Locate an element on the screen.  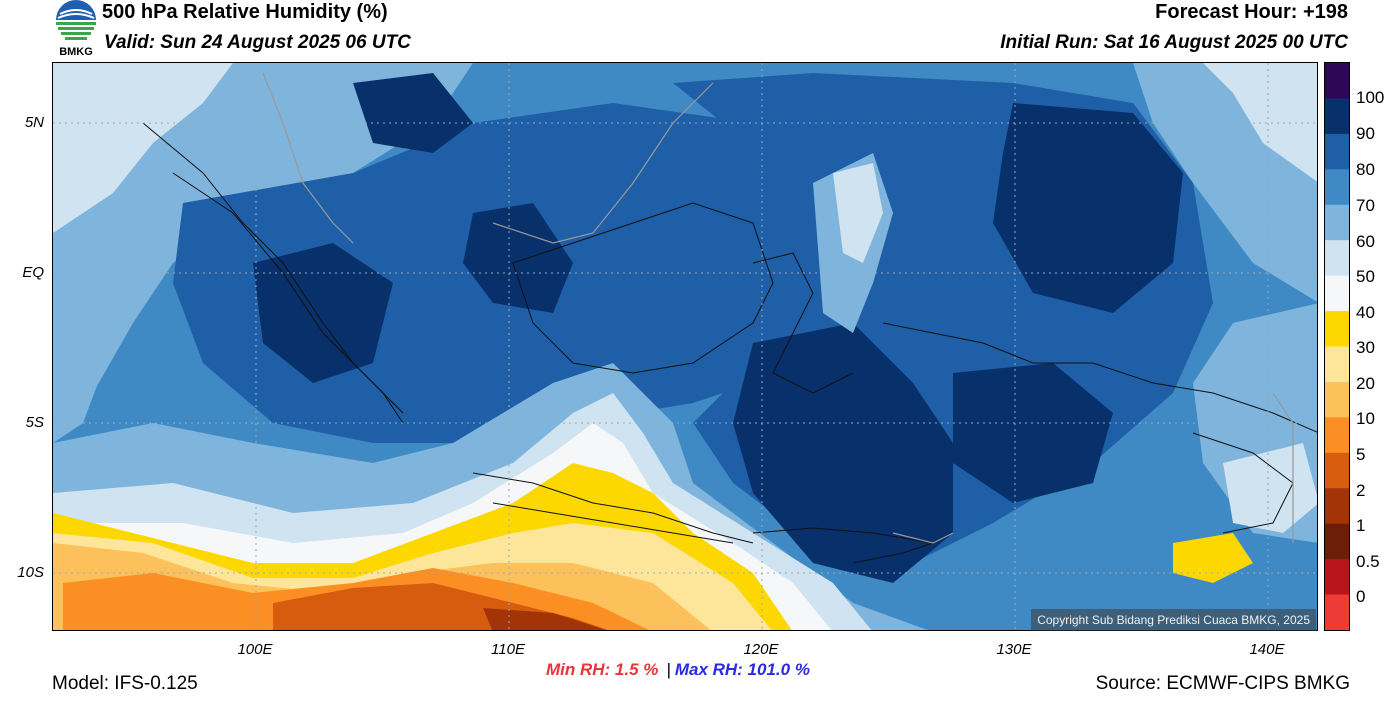
forecast-hour: Forecast Hour: +198 is located at coordinates (1251, 12).